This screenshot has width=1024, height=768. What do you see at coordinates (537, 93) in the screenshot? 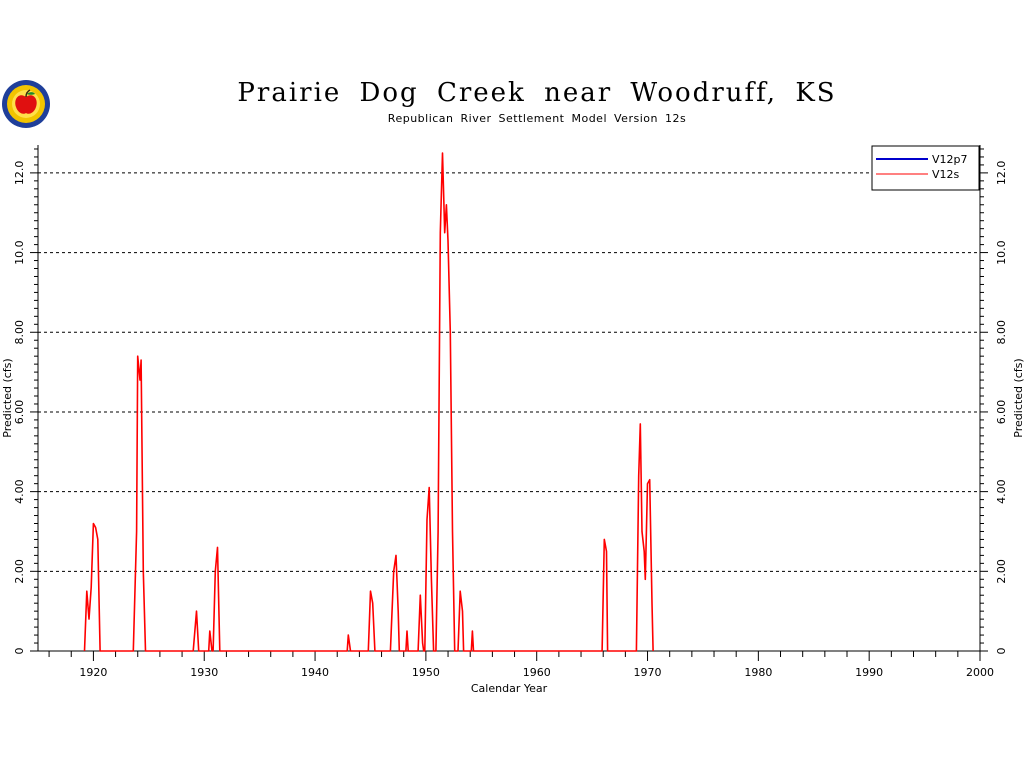
I see `chart-title: Prairie Dog Creek near Woodruff, KS` at bounding box center [537, 93].